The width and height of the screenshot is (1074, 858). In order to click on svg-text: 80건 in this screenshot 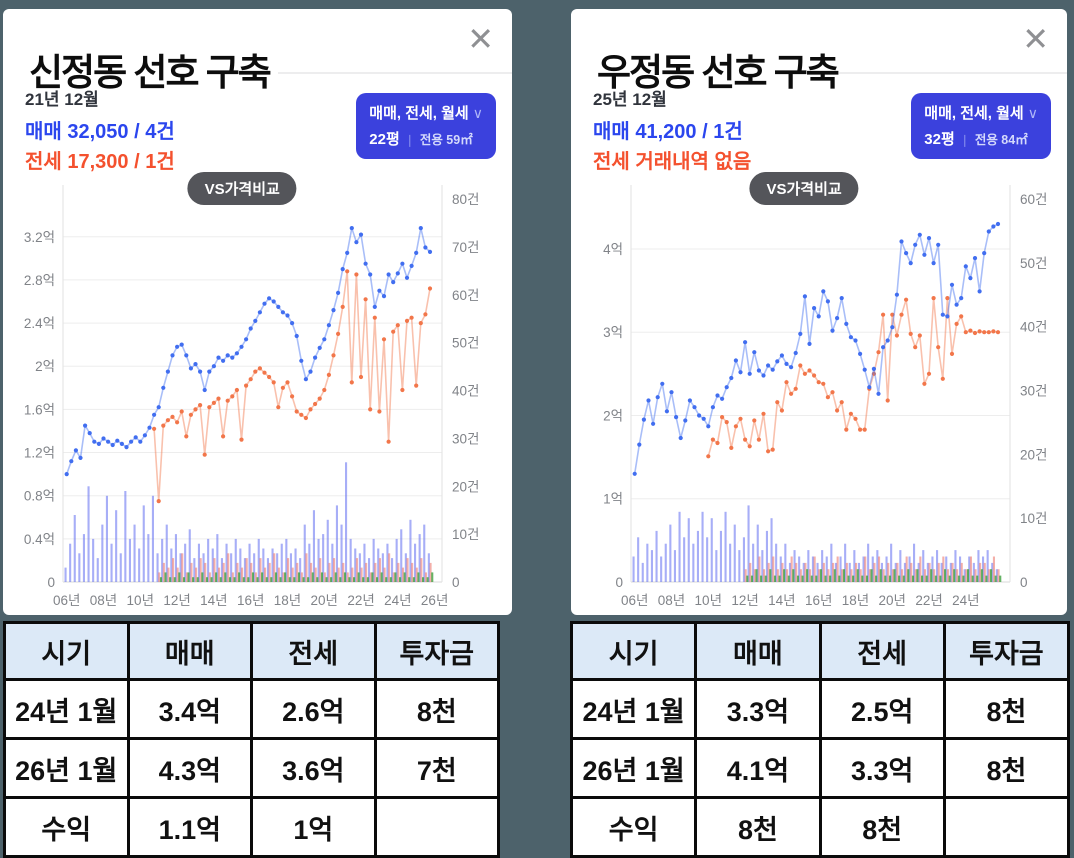, I will do `click(465, 199)`.